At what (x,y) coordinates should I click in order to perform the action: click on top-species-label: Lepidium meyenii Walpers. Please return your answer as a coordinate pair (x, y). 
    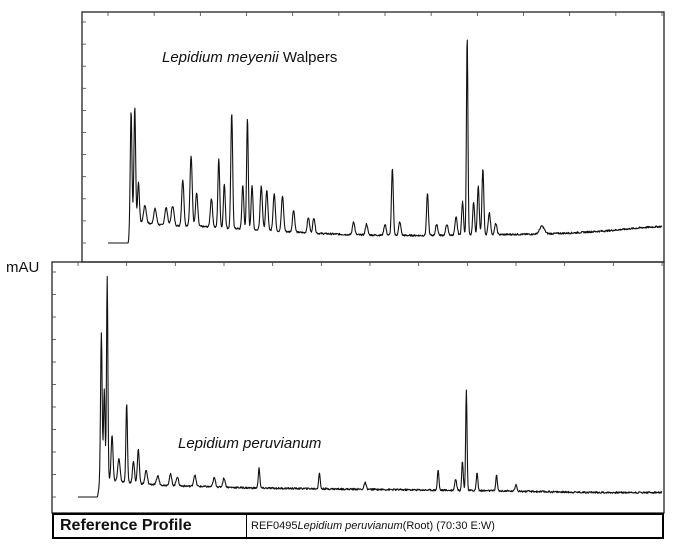
    Looking at the image, I should click on (249, 57).